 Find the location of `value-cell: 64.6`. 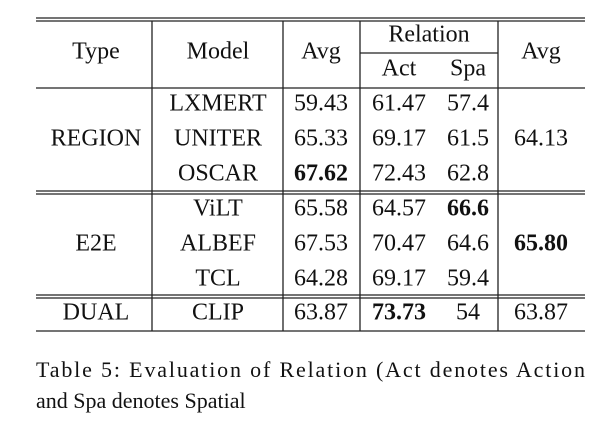

value-cell: 64.6 is located at coordinates (468, 244).